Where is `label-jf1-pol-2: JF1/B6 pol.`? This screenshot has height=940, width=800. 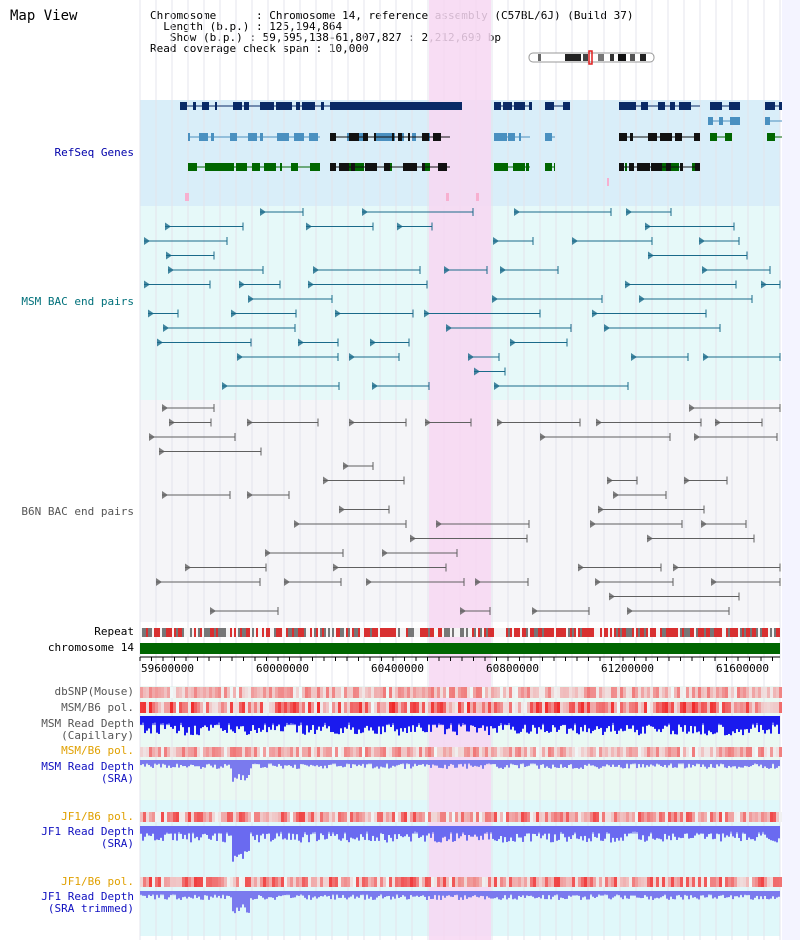
label-jf1-pol-2: JF1/B6 pol. is located at coordinates (97, 881).